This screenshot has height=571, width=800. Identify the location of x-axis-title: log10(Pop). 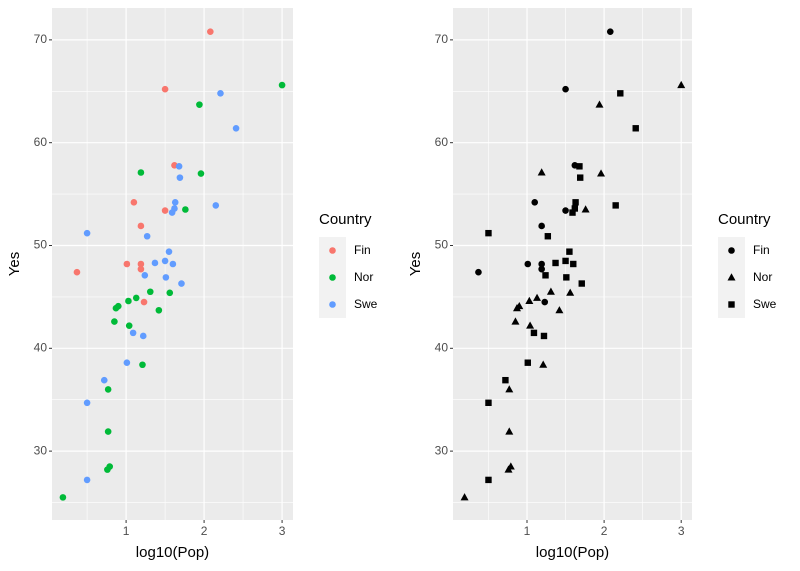
(172, 552).